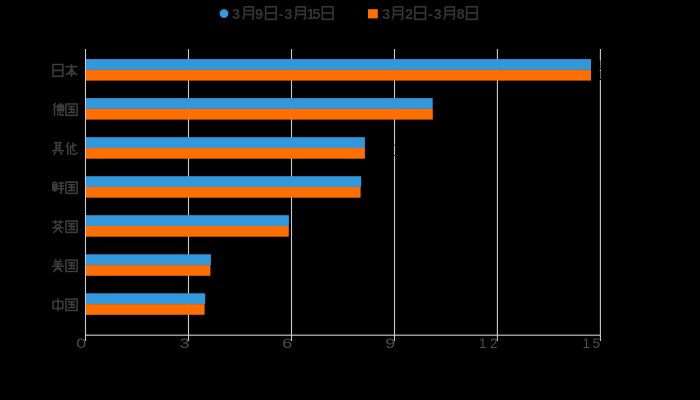 This screenshot has width=700, height=400. Describe the element at coordinates (227, 270) in the screenshot. I see `svg-text: 3.64` at that location.